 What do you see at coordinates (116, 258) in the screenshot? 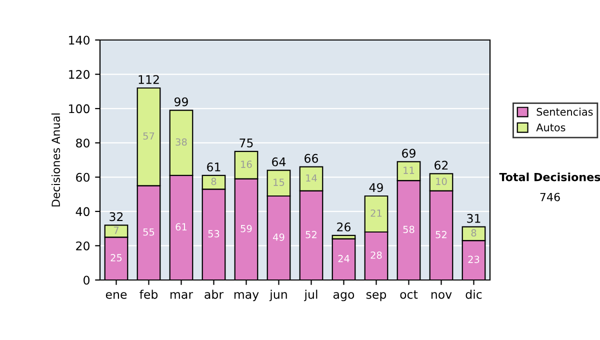
I see `data-label: 25` at bounding box center [116, 258].